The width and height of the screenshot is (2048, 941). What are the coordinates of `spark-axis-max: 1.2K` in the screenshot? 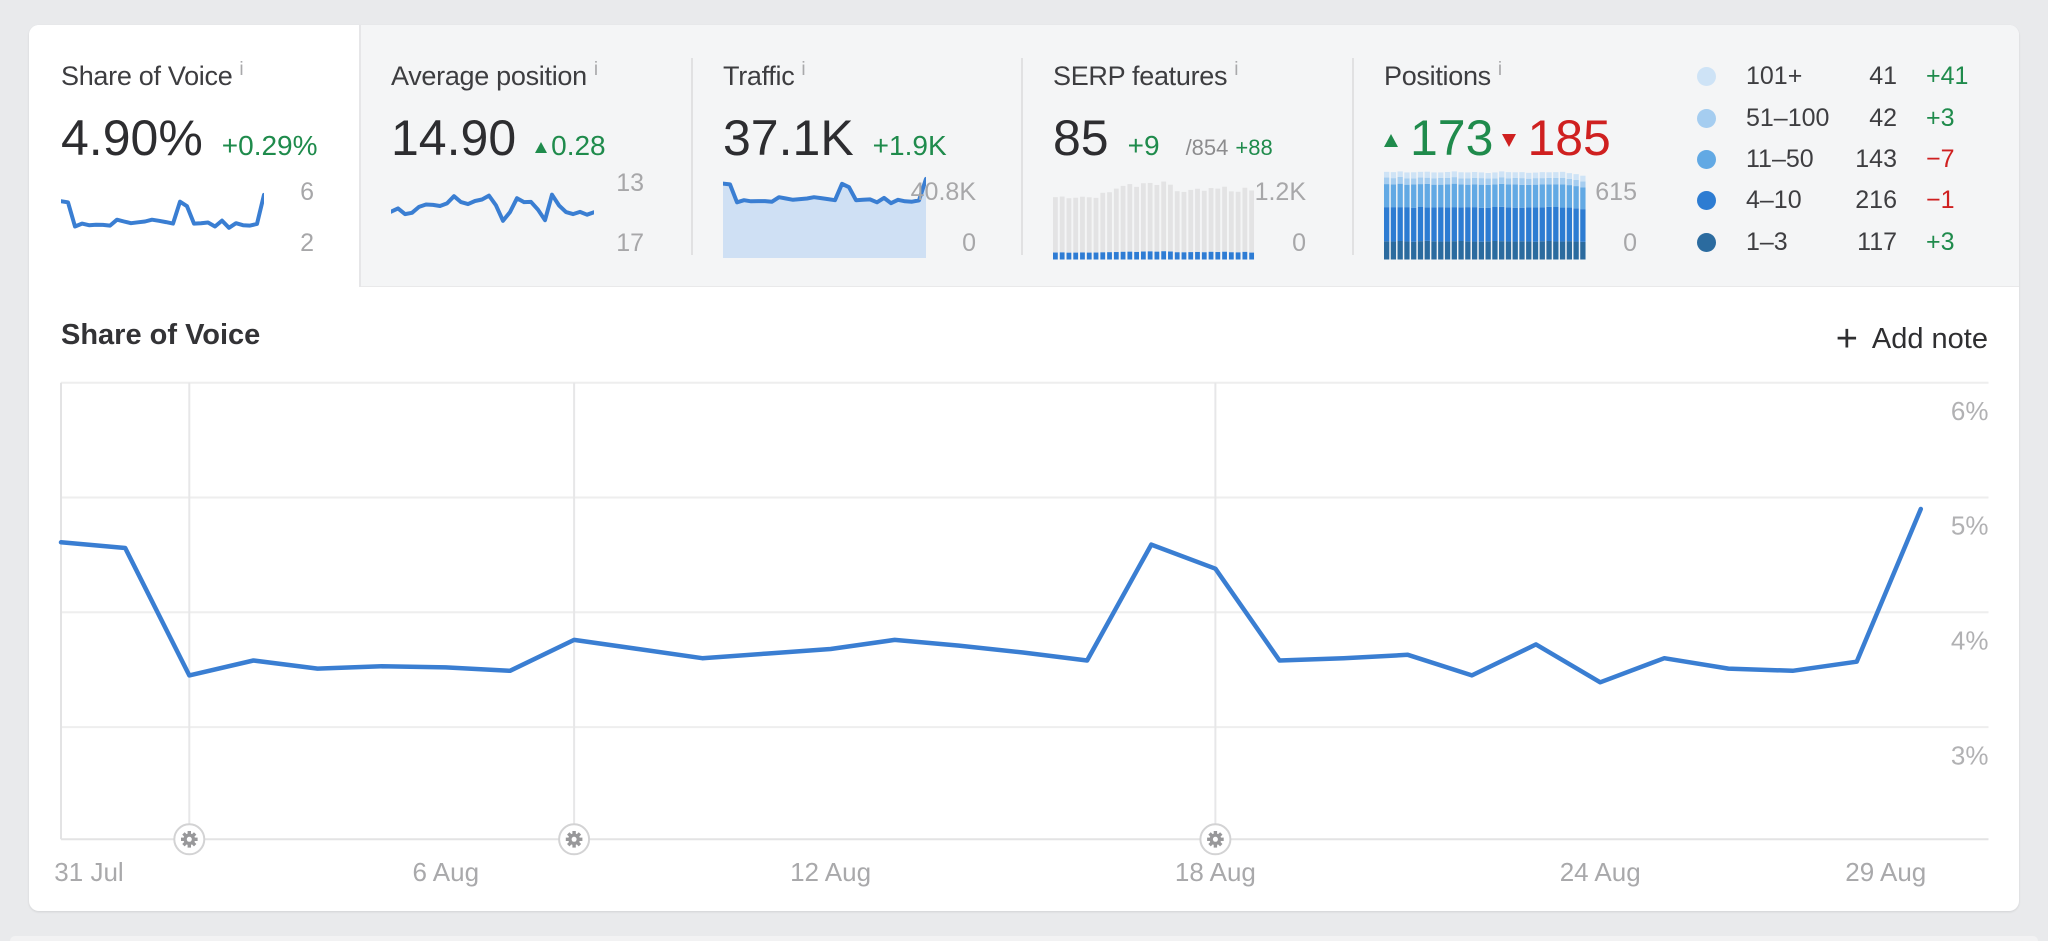 It's located at (1280, 192).